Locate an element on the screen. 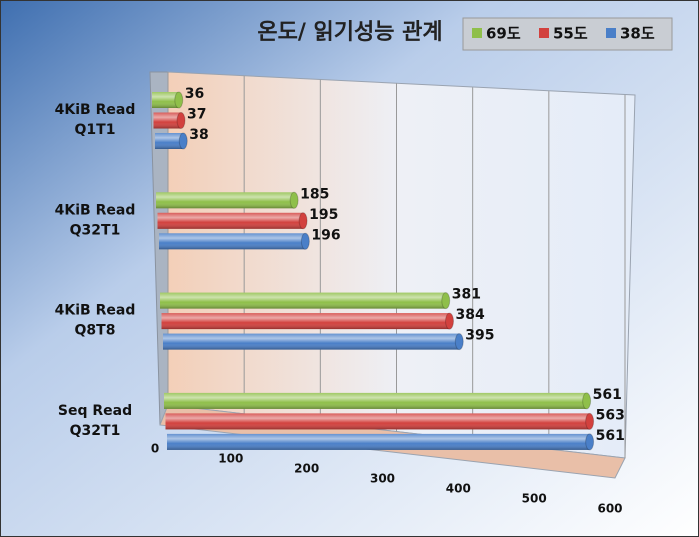 The width and height of the screenshot is (699, 537). value-label: 185 is located at coordinates (314, 194).